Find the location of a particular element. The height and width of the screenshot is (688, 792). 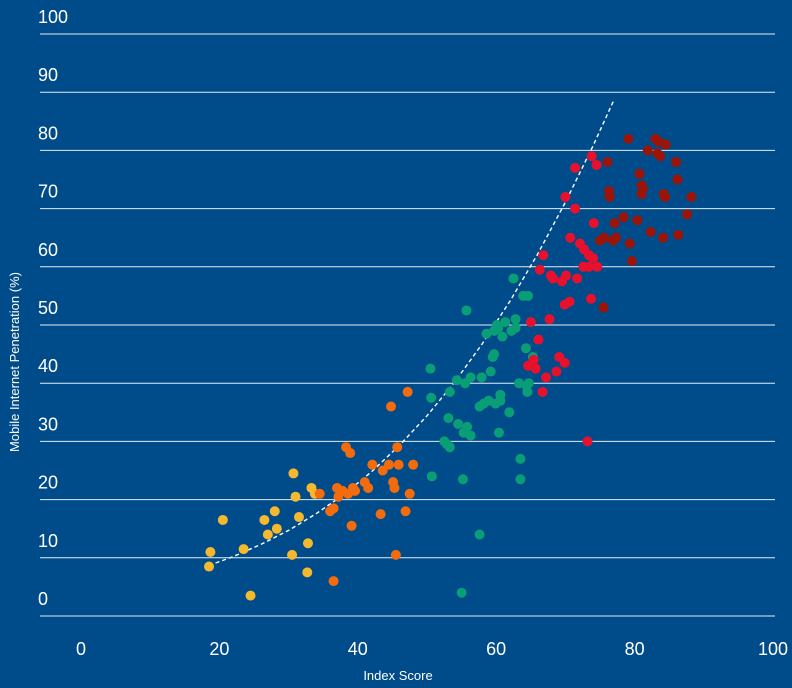

x-tick-40: 40 is located at coordinates (358, 649).